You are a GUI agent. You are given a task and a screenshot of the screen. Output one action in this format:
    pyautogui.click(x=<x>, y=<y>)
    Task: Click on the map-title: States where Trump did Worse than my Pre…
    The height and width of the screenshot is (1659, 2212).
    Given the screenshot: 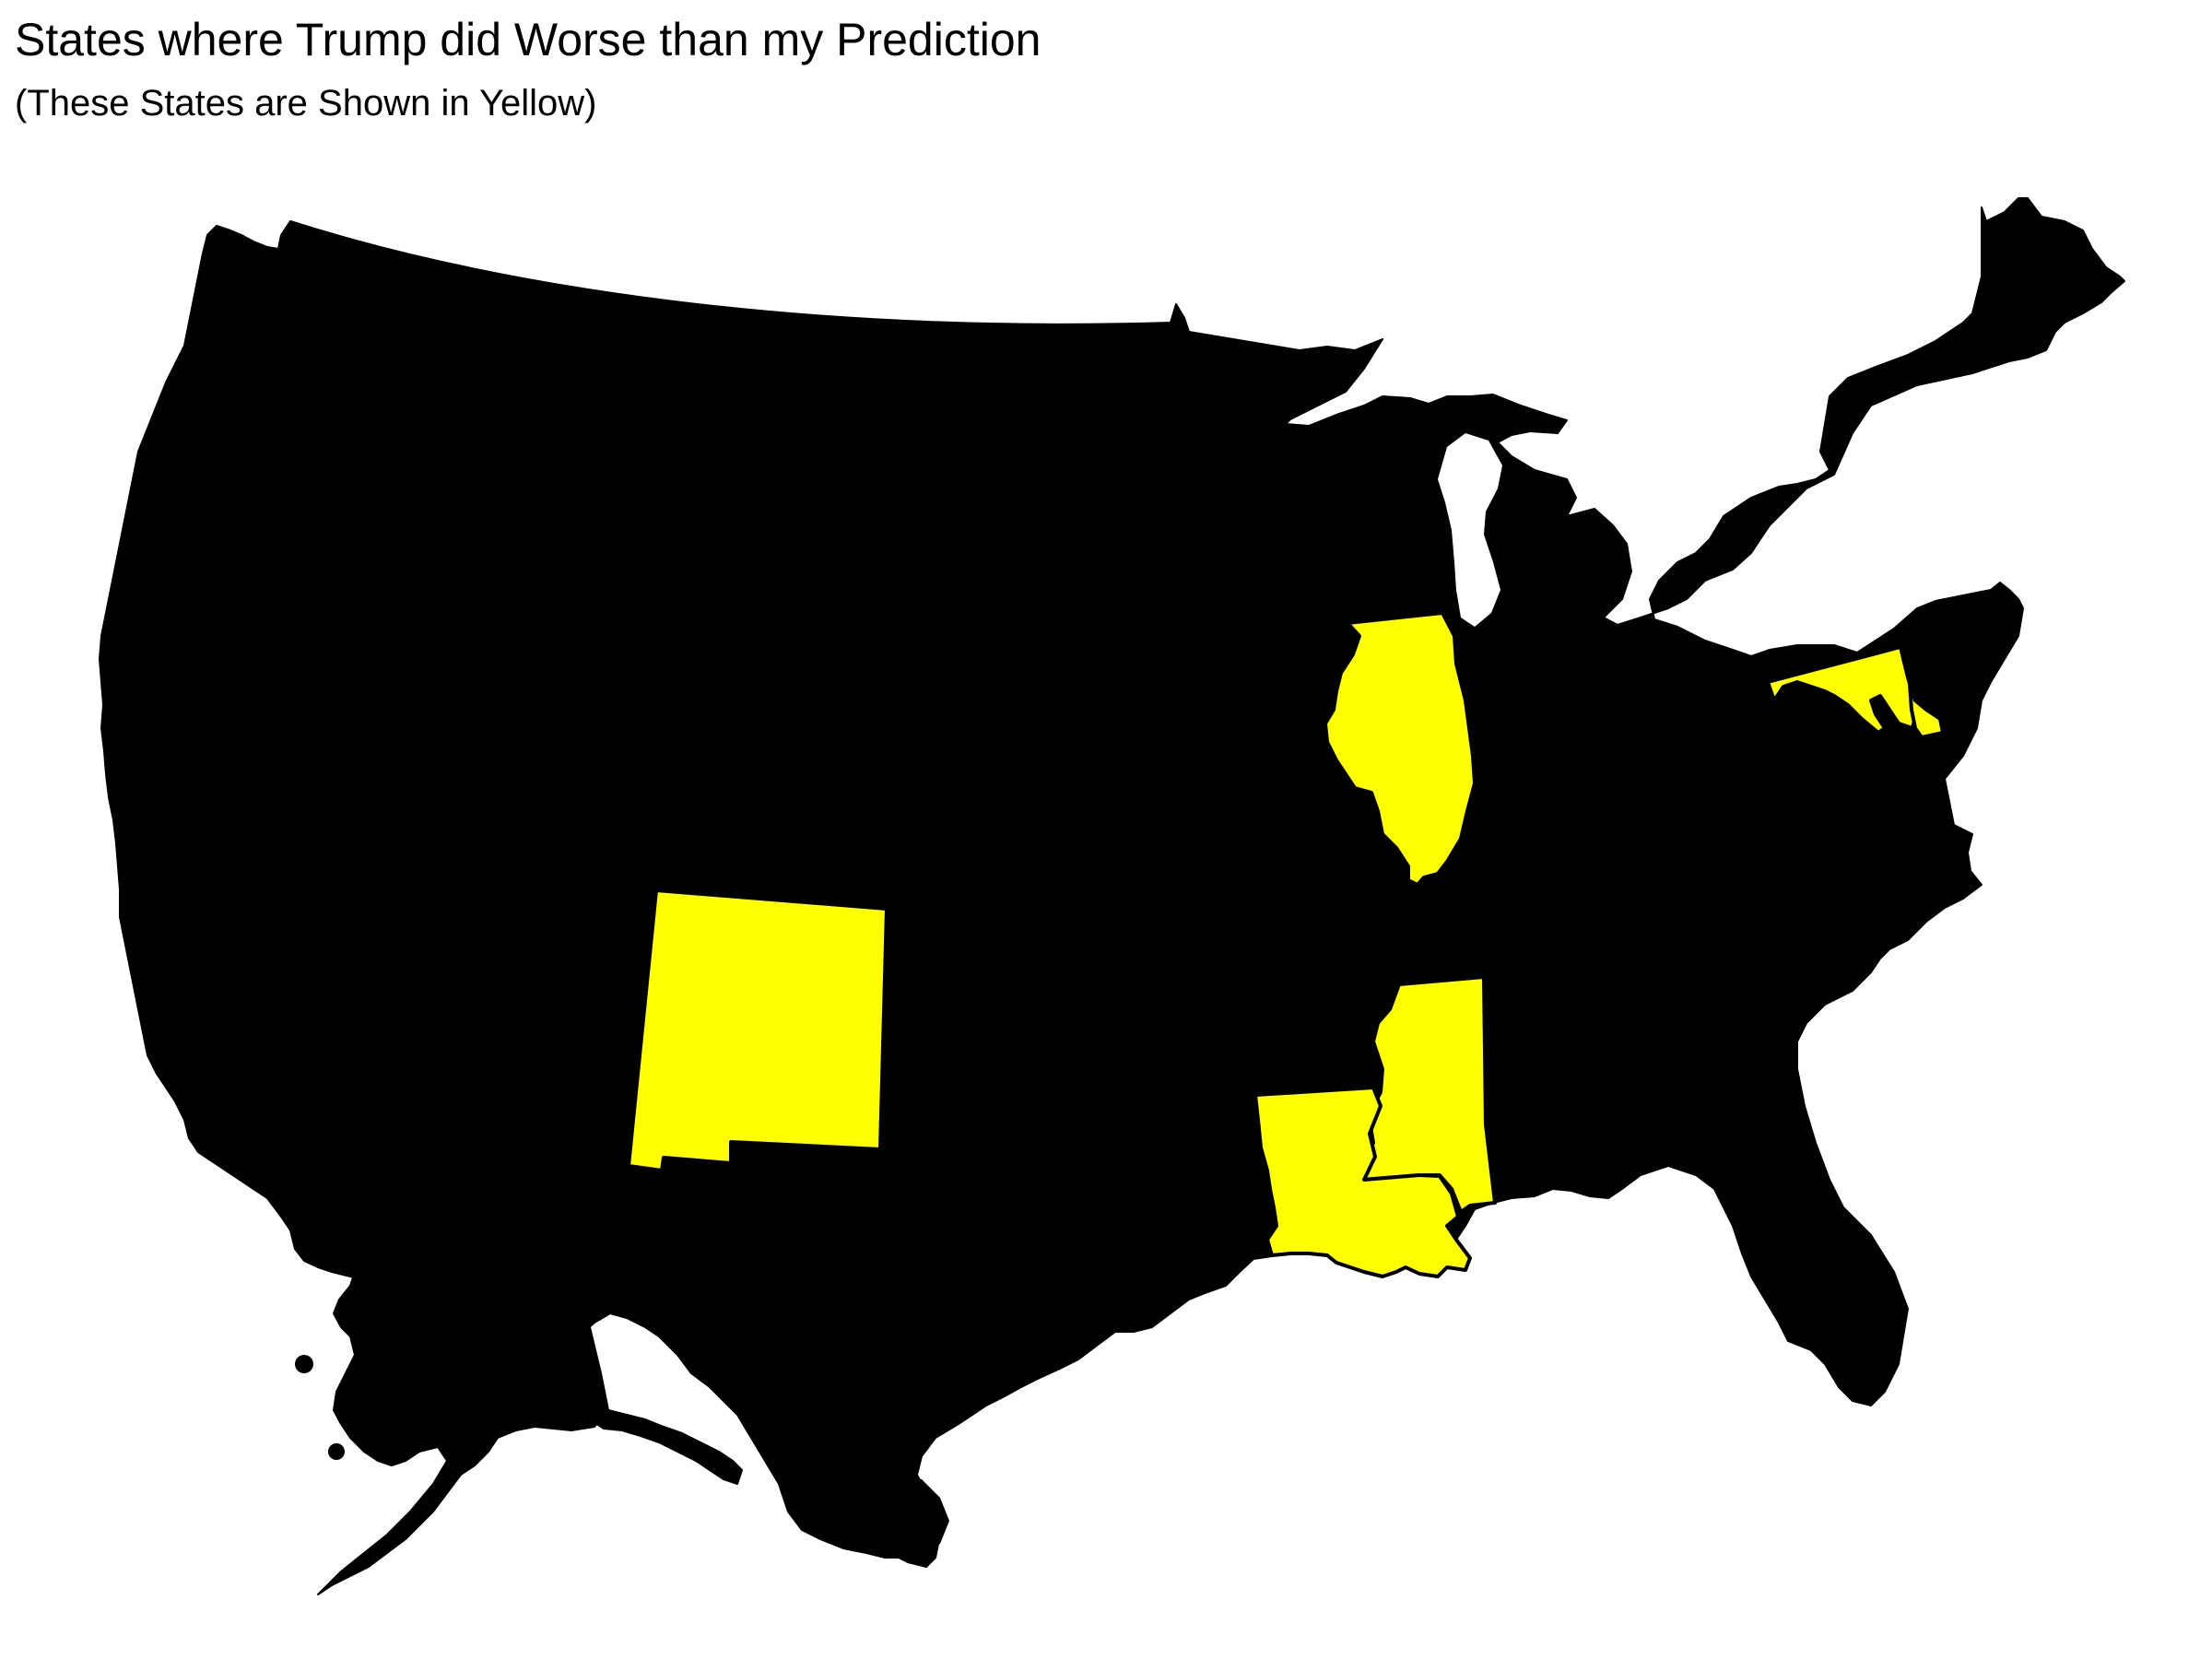 What is the action you would take?
    pyautogui.click(x=528, y=39)
    